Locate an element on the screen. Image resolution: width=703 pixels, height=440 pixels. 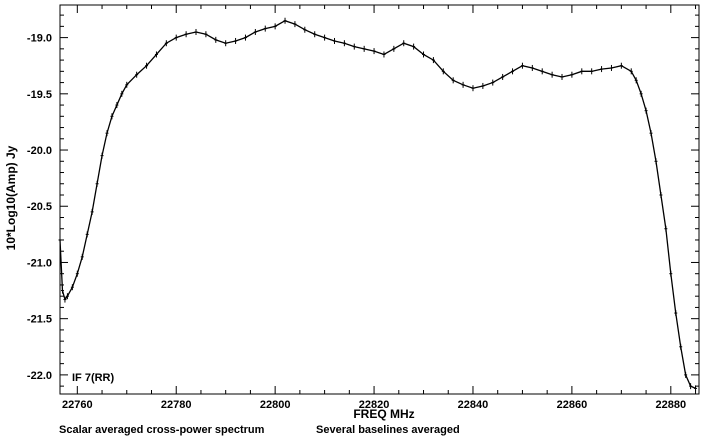
x-tick-label: 22820 is located at coordinates (374, 405).